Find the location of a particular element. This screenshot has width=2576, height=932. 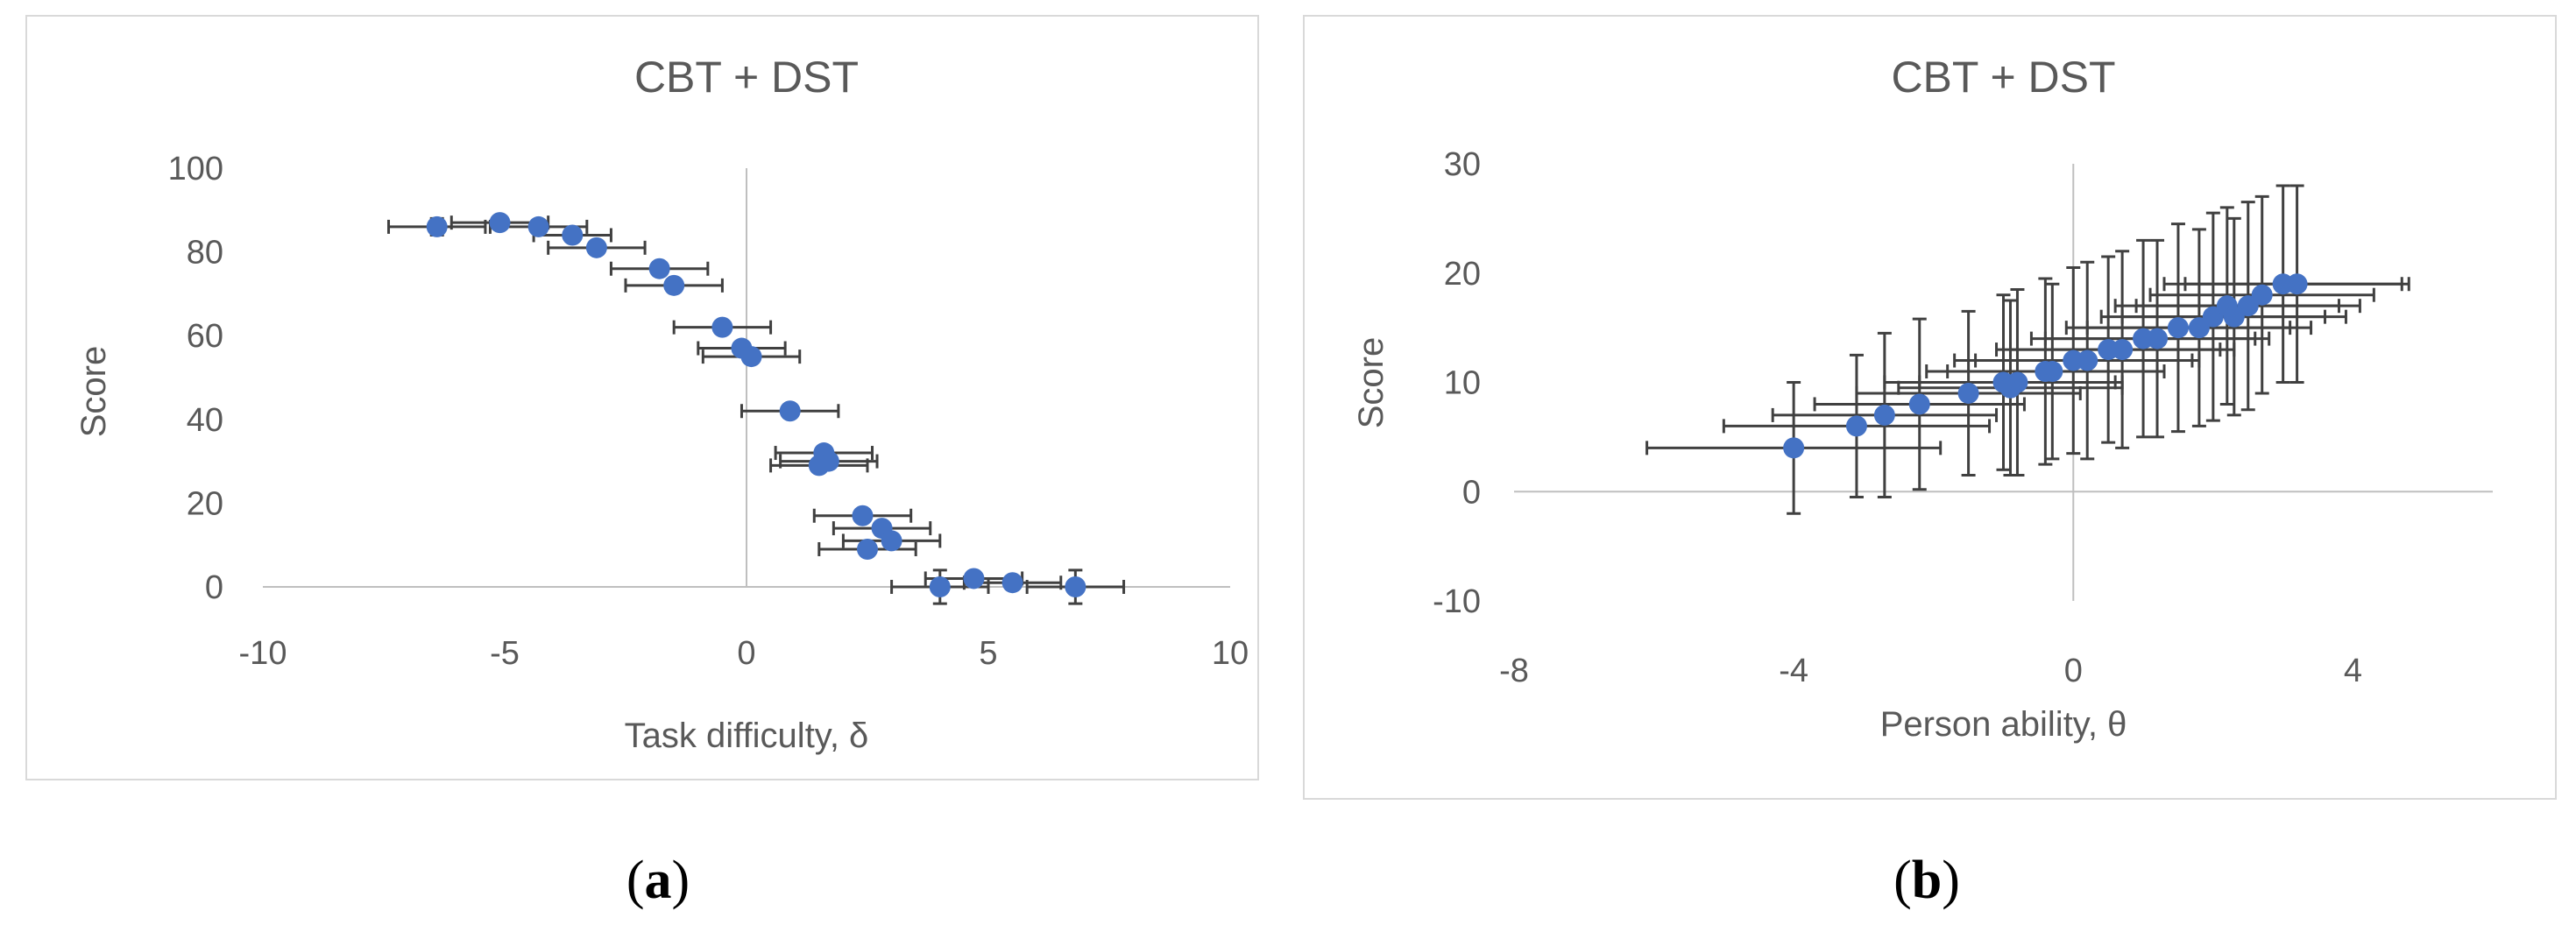

y-tick-label: -10 is located at coordinates (1457, 601).